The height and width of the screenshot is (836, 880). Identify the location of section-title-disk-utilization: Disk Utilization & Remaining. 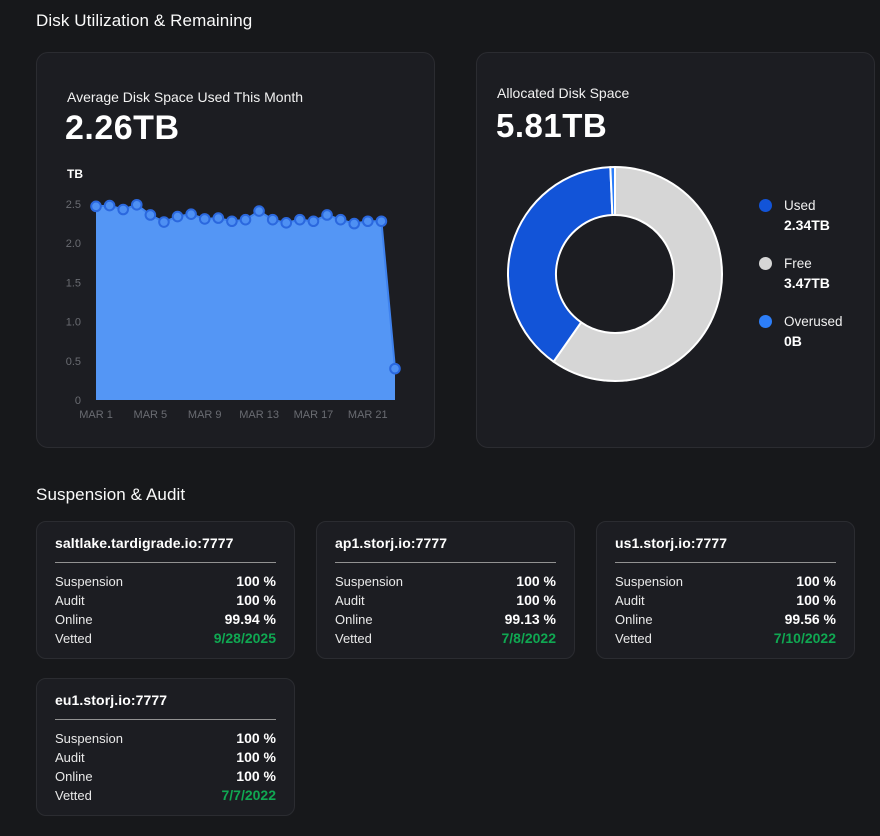
(144, 20).